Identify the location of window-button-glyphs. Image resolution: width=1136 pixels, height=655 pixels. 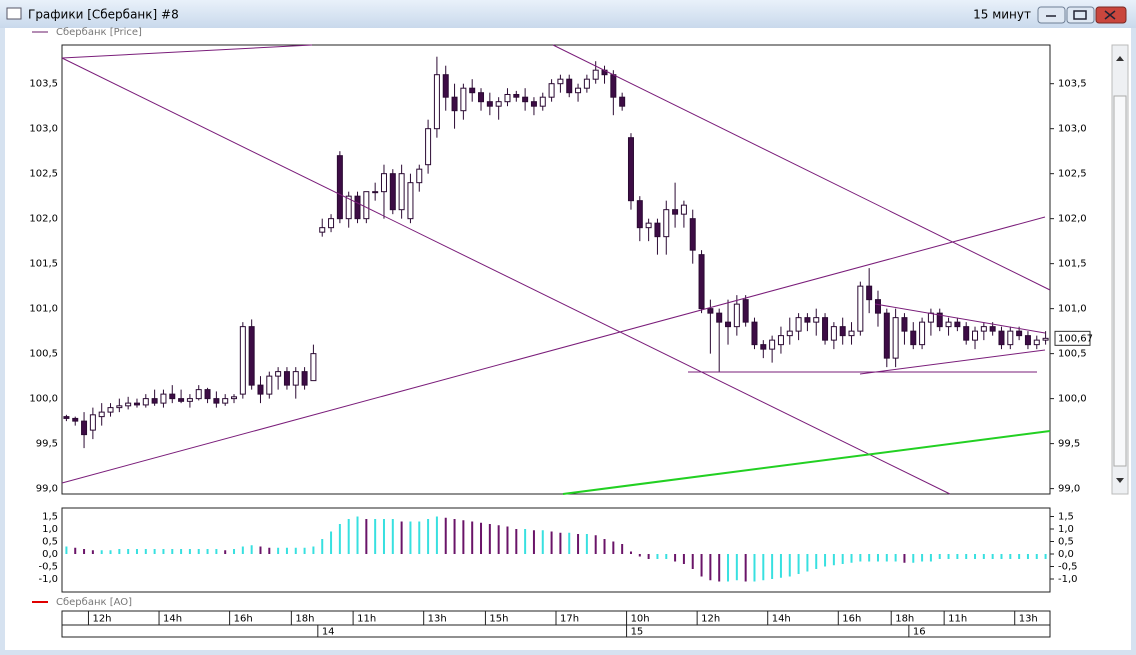
(1081, 15).